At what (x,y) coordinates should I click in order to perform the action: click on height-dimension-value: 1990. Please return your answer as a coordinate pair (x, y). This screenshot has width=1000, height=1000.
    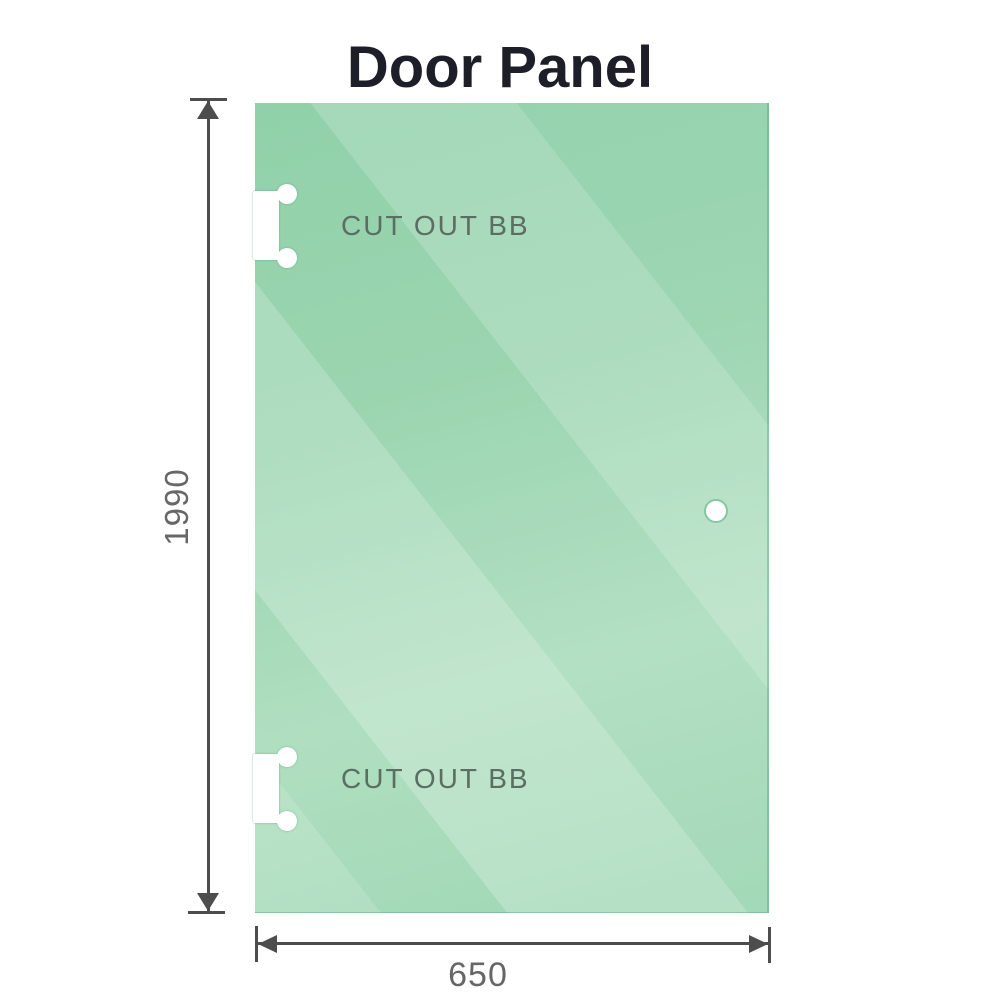
    Looking at the image, I should click on (176, 507).